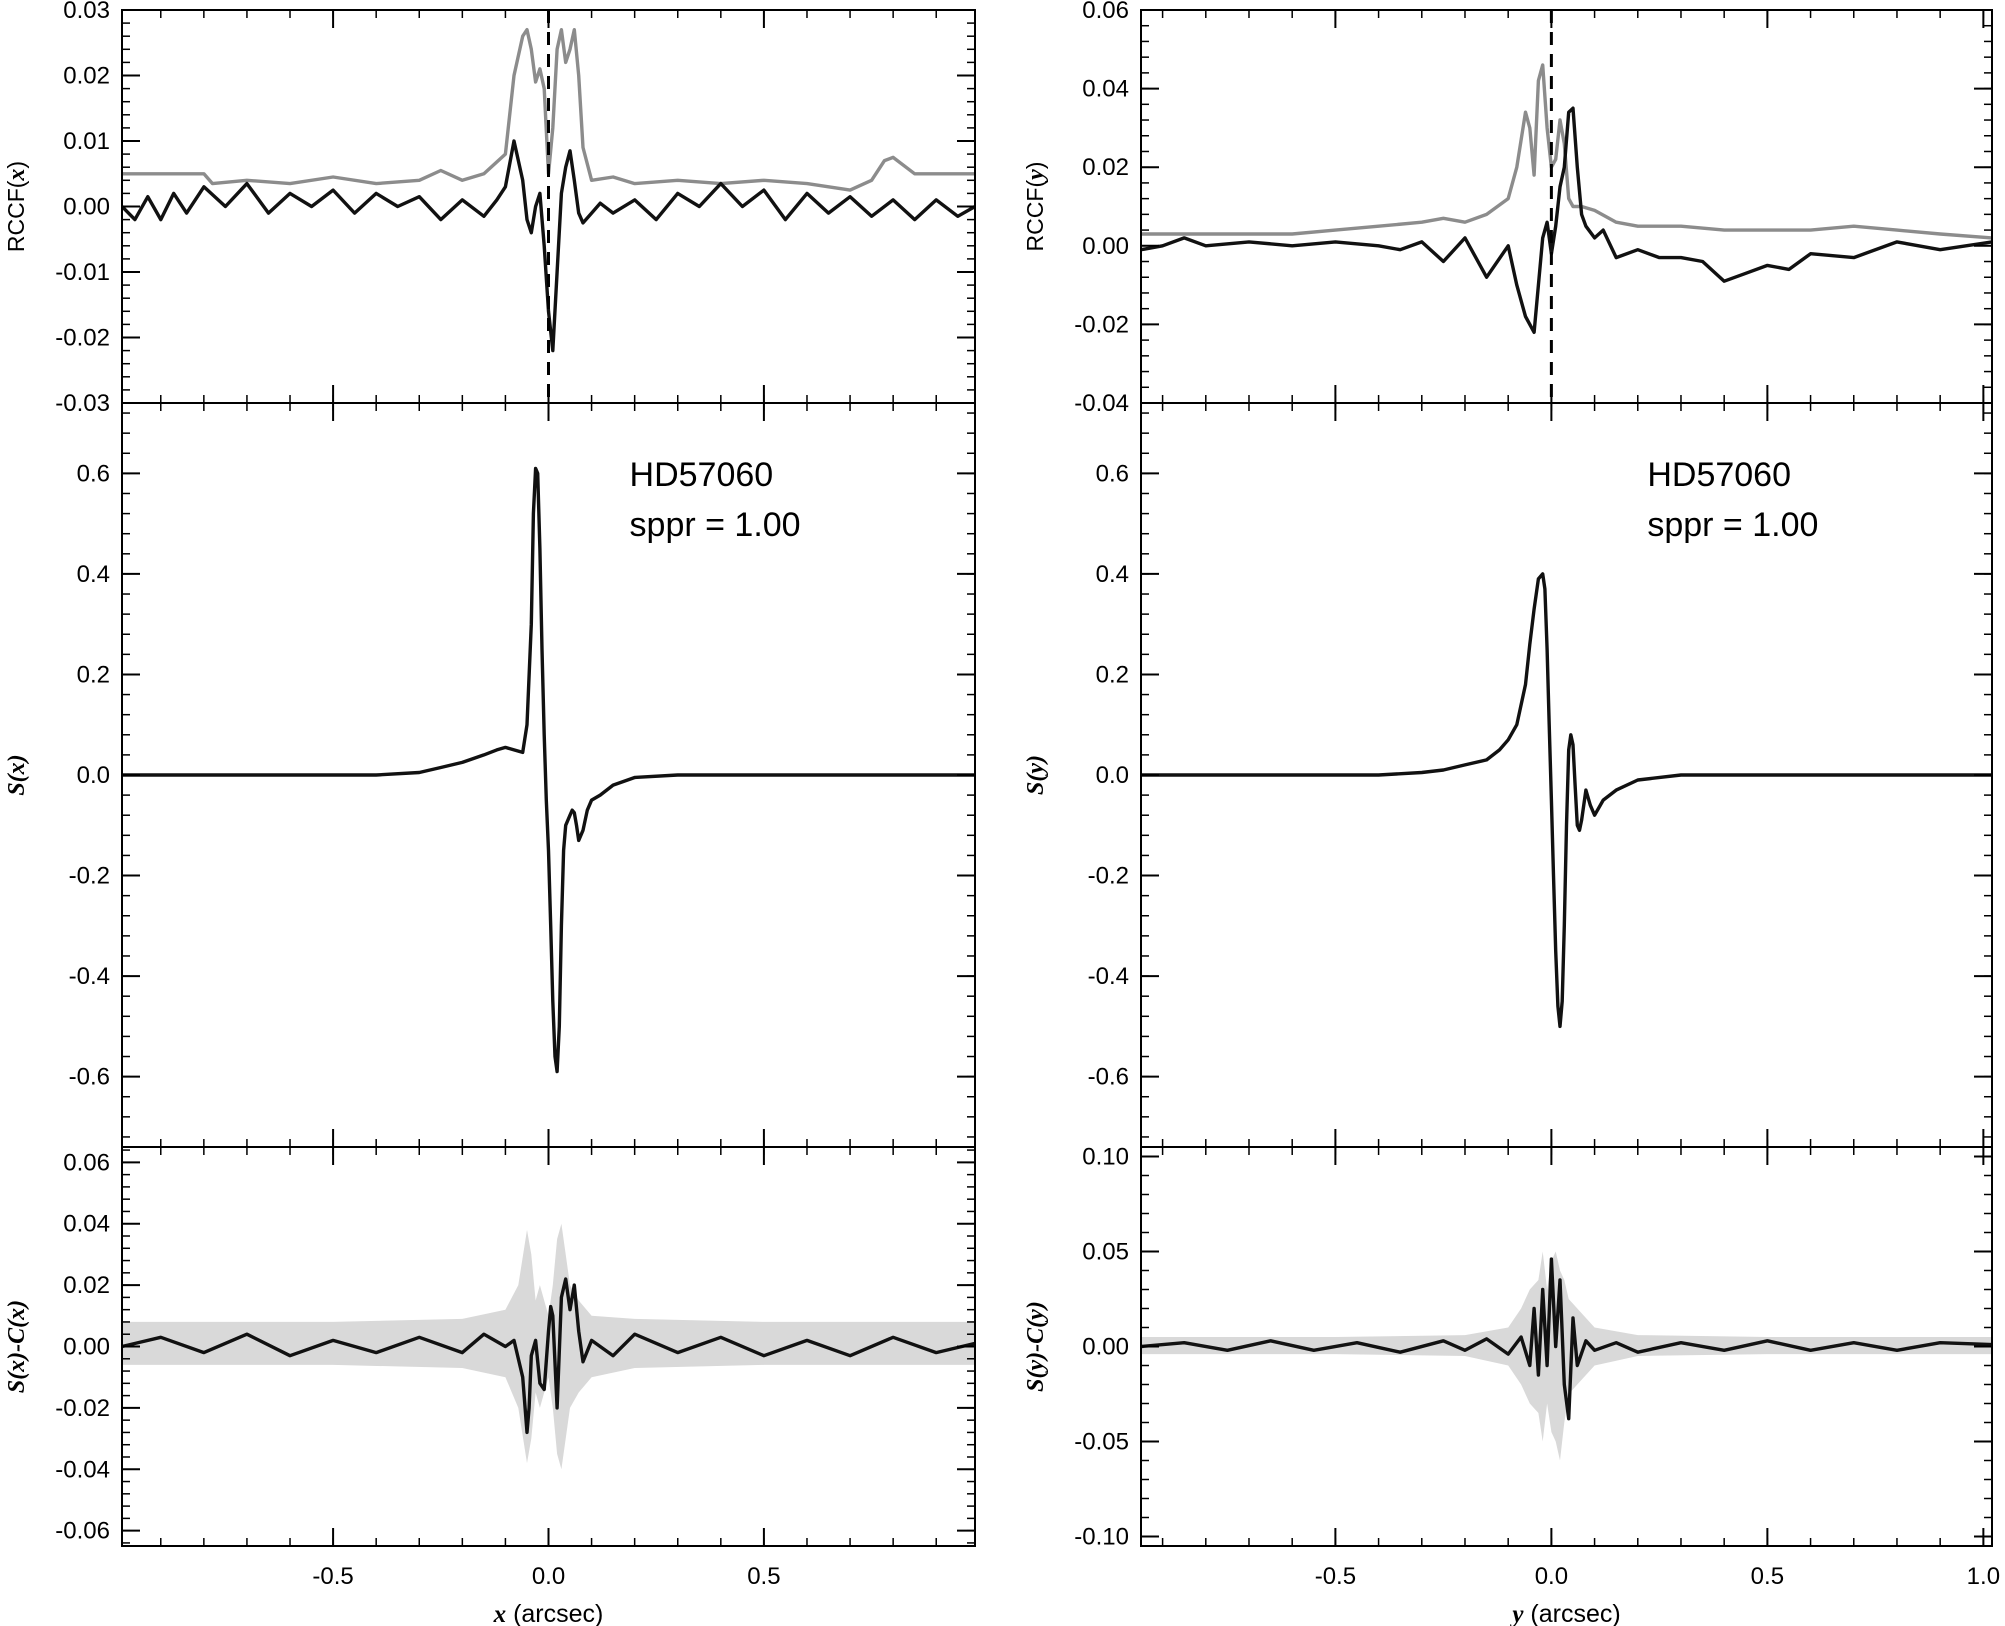 The image size is (2005, 1626). Describe the element at coordinates (1335, 1576) in the screenshot. I see `panel-5-xtick-label: -0.5` at that location.